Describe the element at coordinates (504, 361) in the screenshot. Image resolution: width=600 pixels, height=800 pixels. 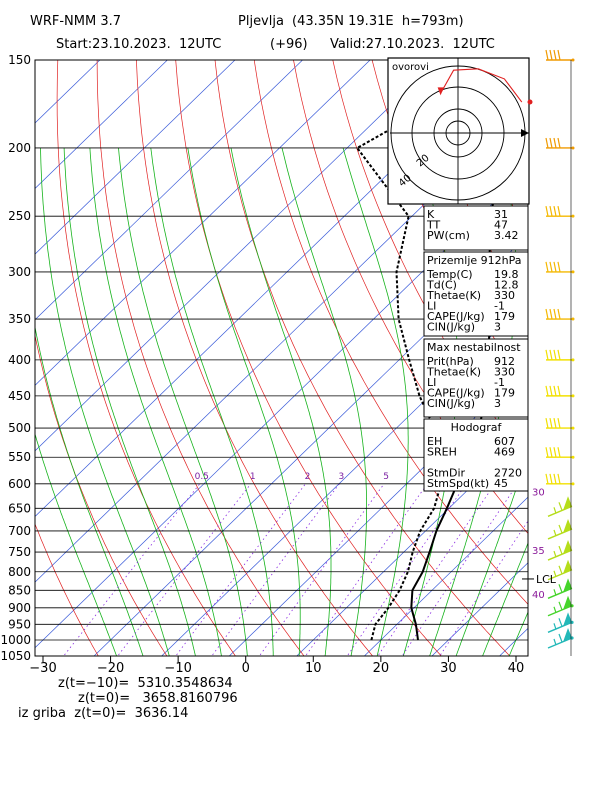
I see `index-value: 912` at that location.